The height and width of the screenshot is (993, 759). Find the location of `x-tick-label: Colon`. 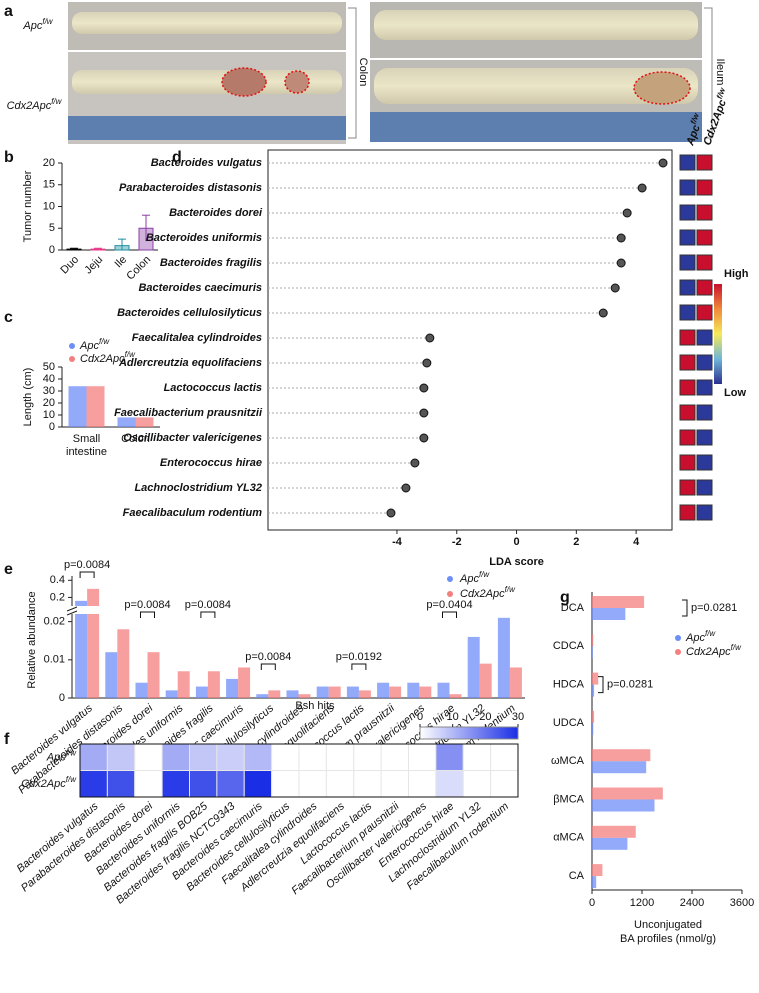

x-tick-label: Colon is located at coordinates (138, 268).